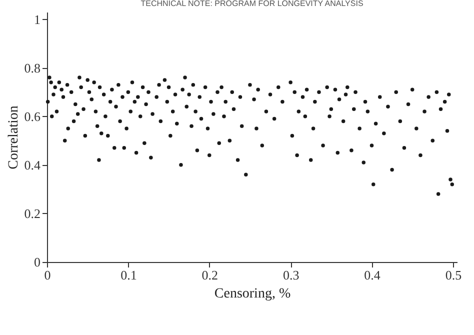  I want to click on y-tick-label: 0.8, so click(32, 68).